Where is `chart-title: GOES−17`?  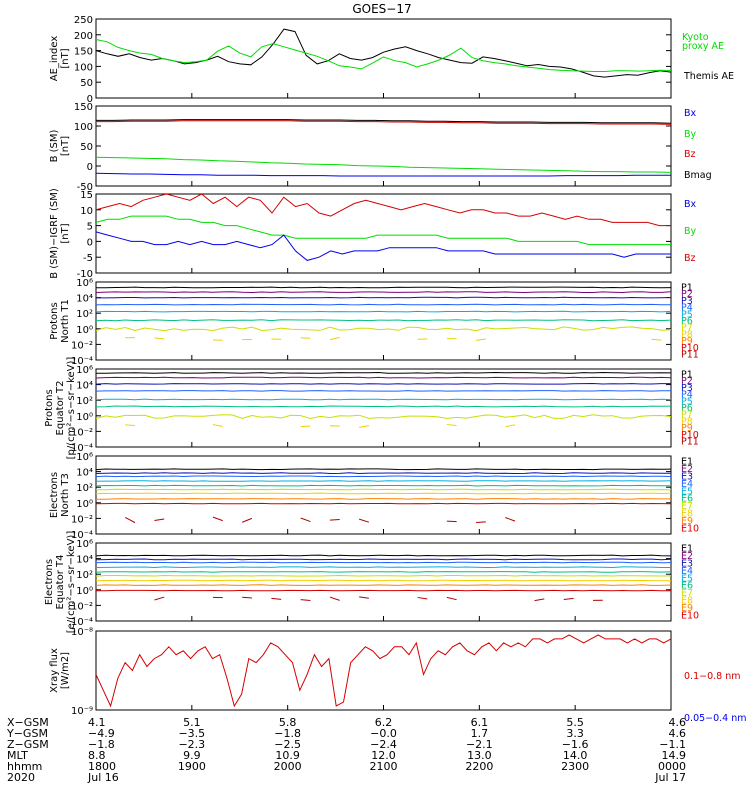
chart-title: GOES−17 is located at coordinates (381, 9).